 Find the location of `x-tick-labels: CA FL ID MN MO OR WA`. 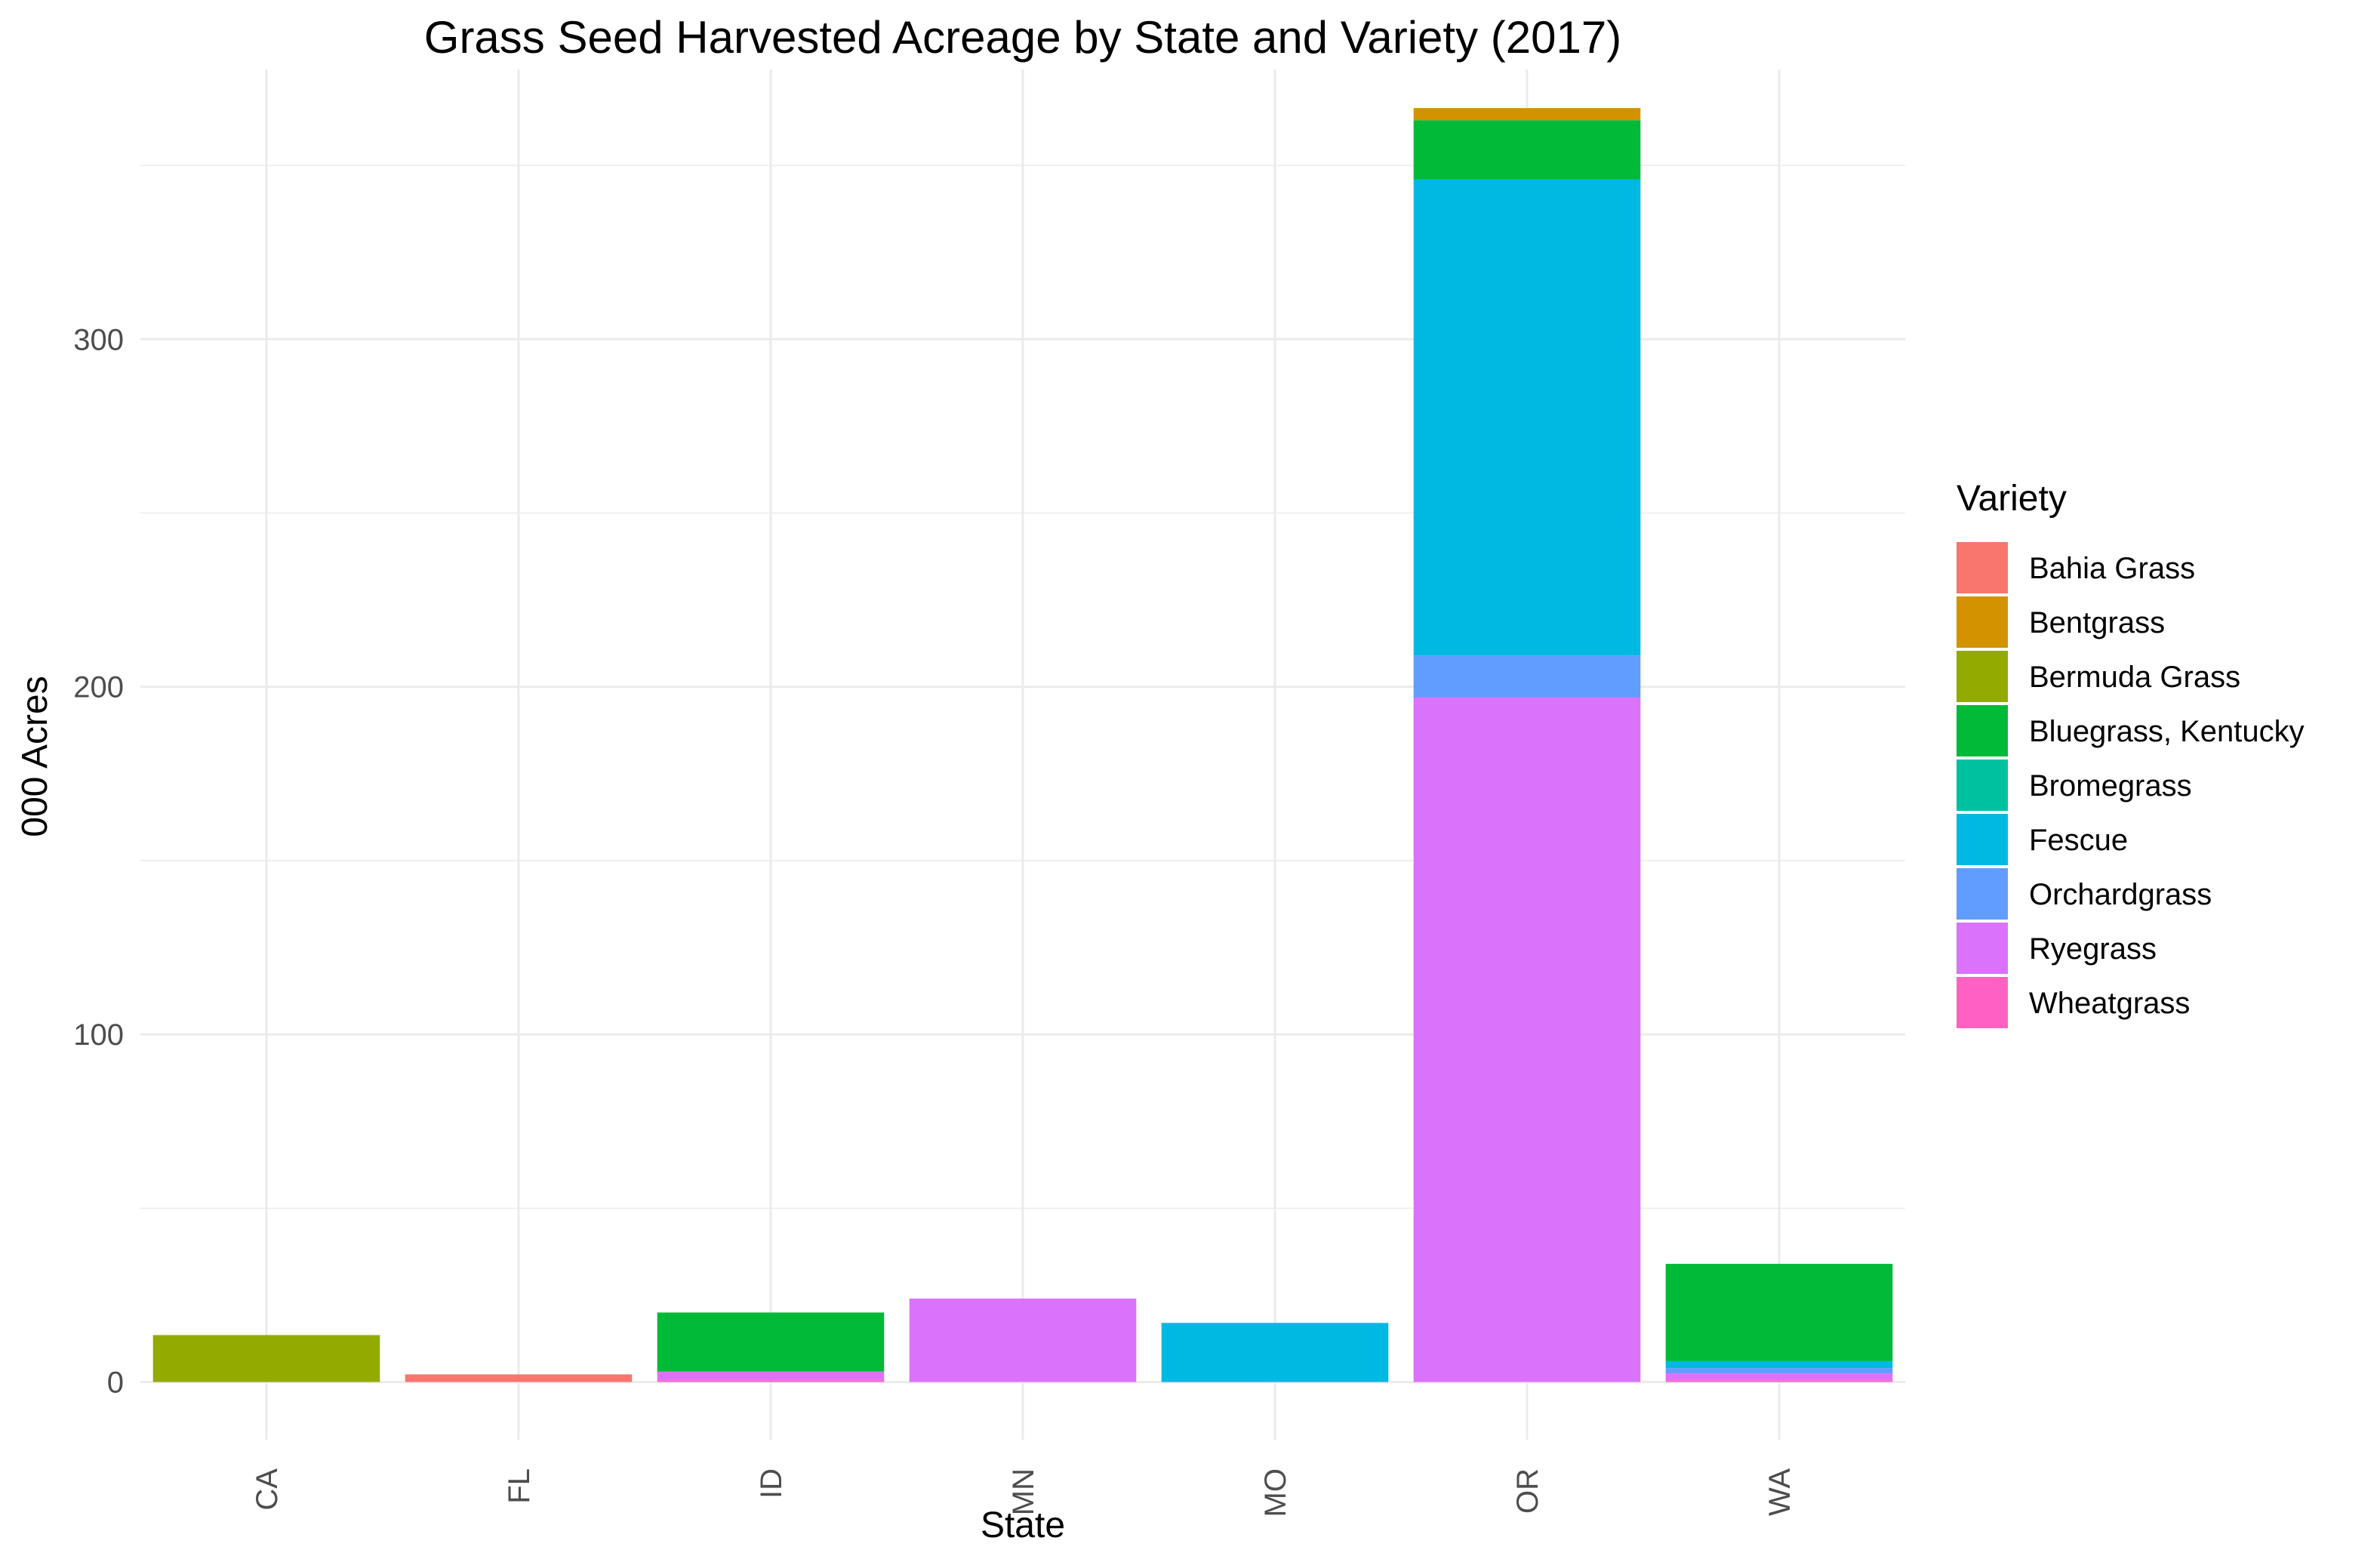

x-tick-labels: CA FL ID MN MO OR WA is located at coordinates (1024, 1493).